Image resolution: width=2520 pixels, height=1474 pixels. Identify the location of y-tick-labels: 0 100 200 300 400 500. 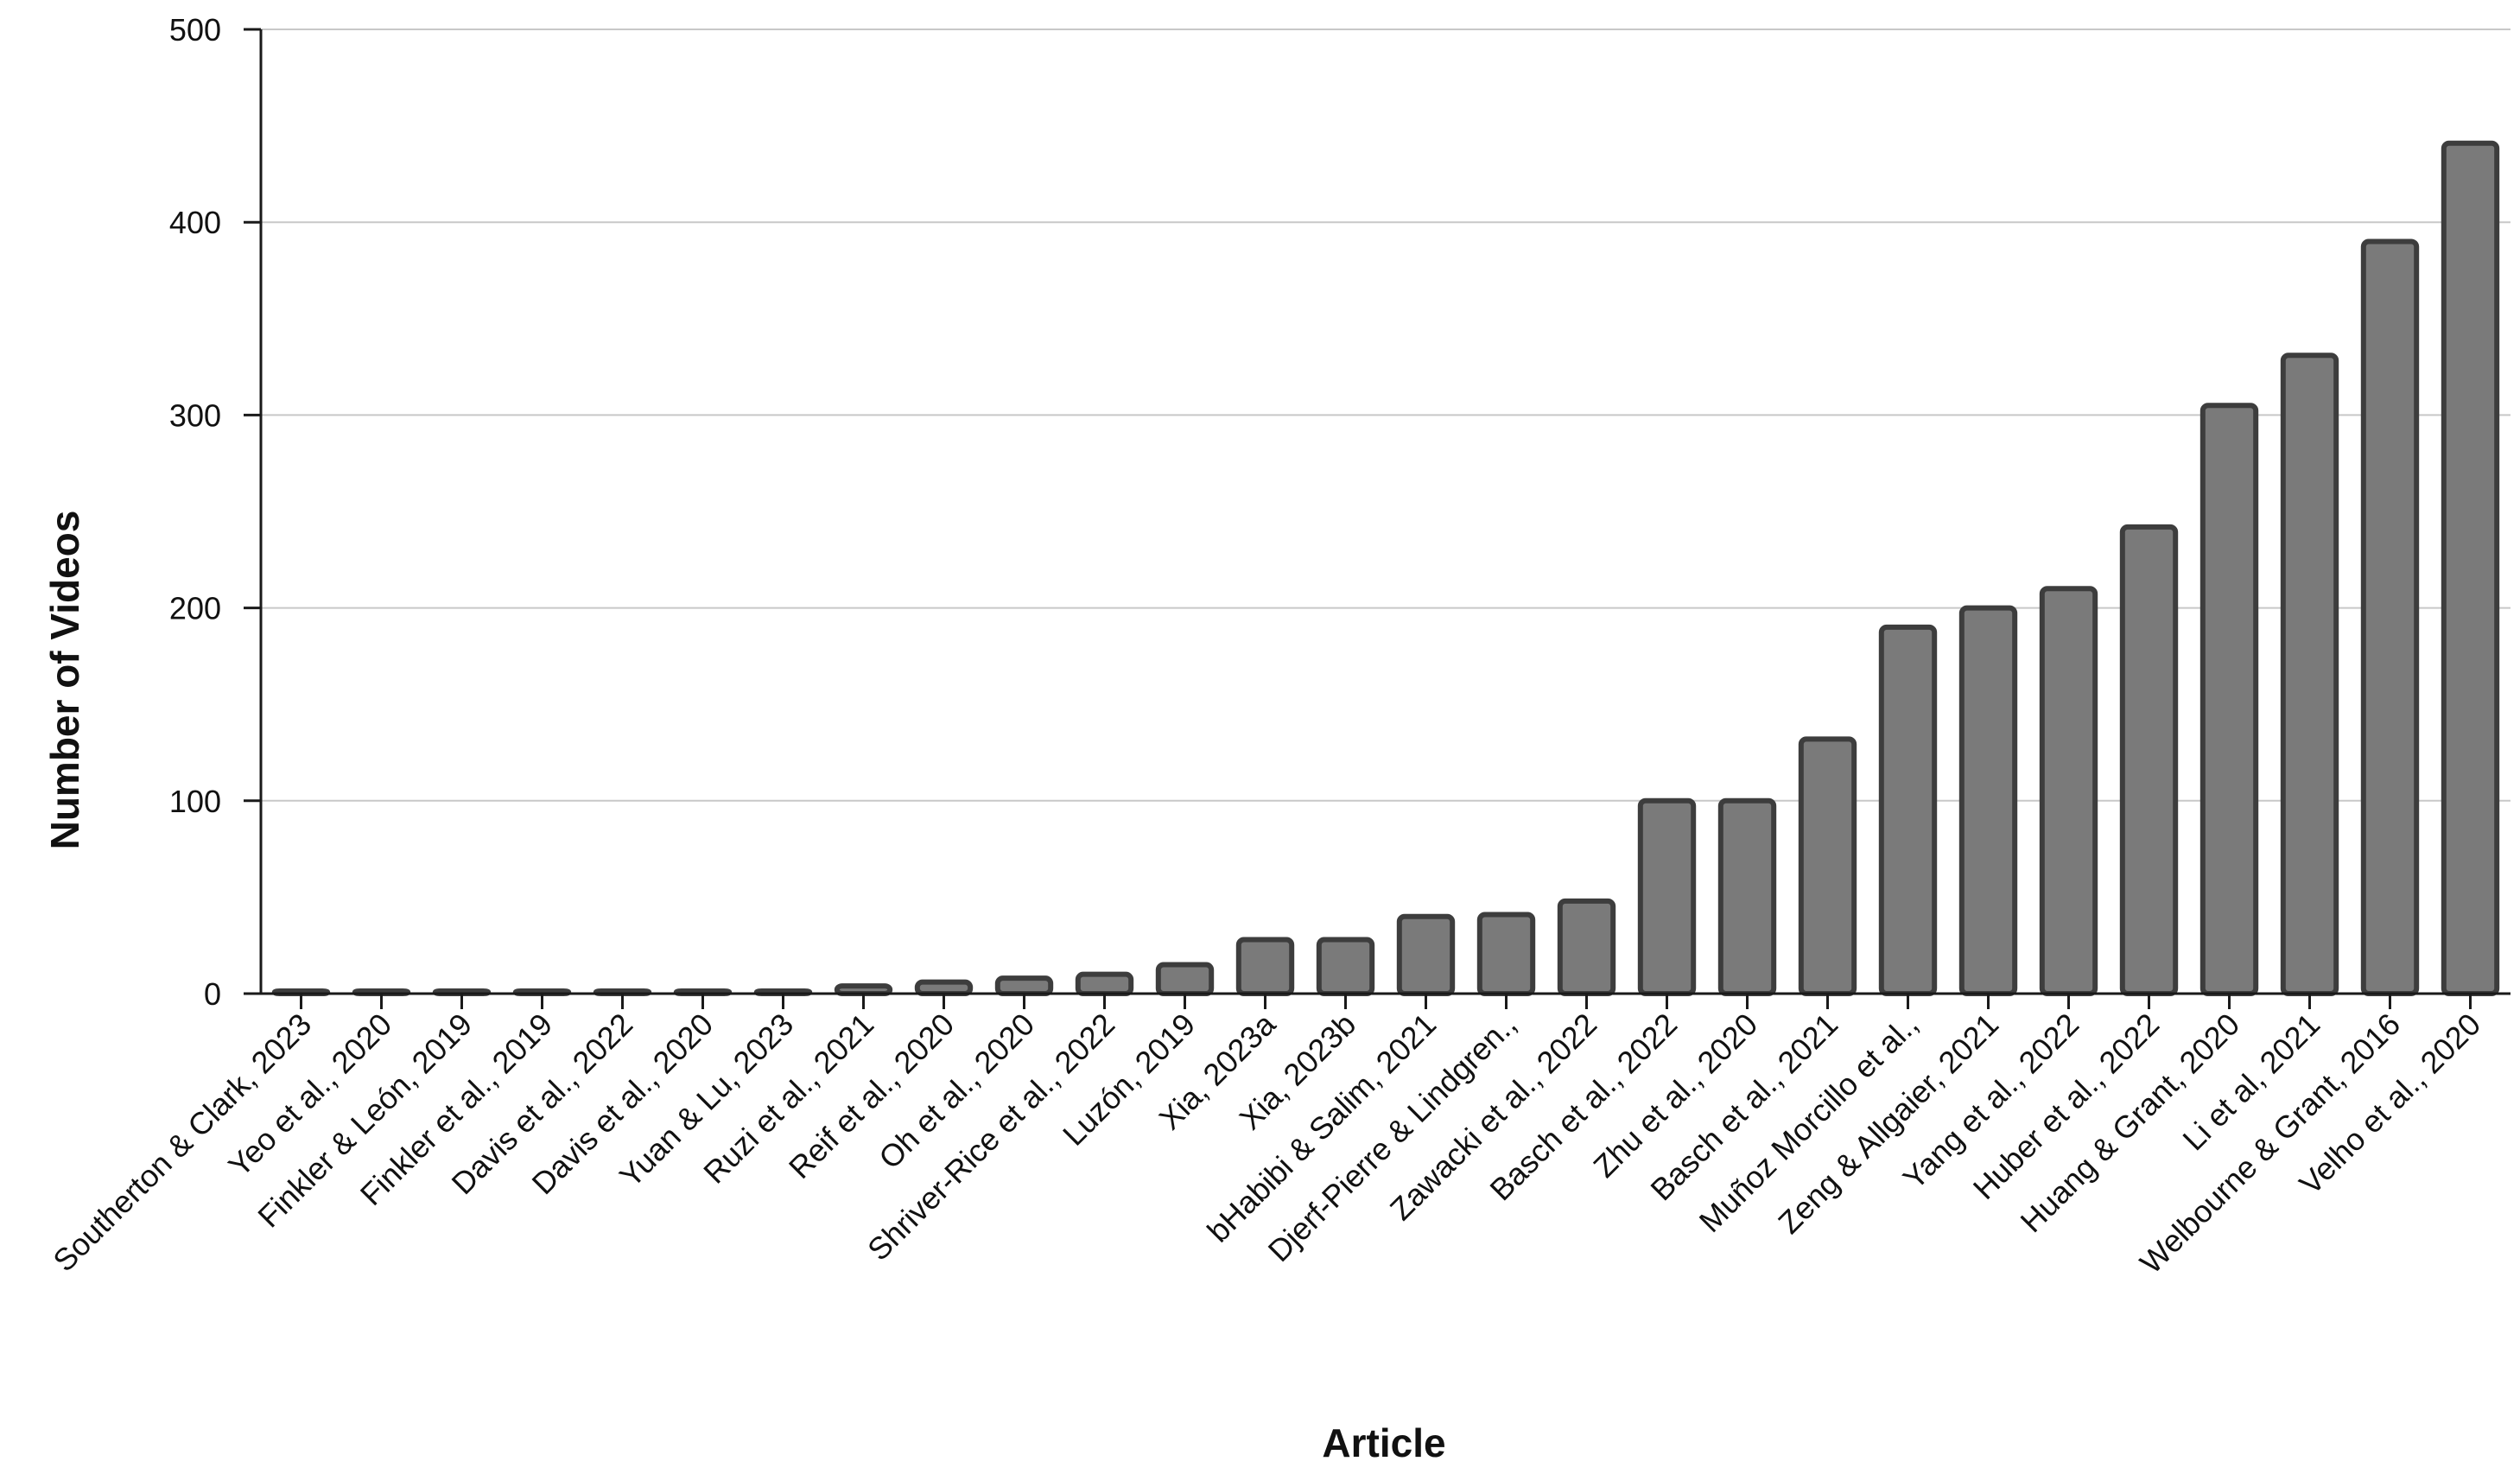
(195, 512).